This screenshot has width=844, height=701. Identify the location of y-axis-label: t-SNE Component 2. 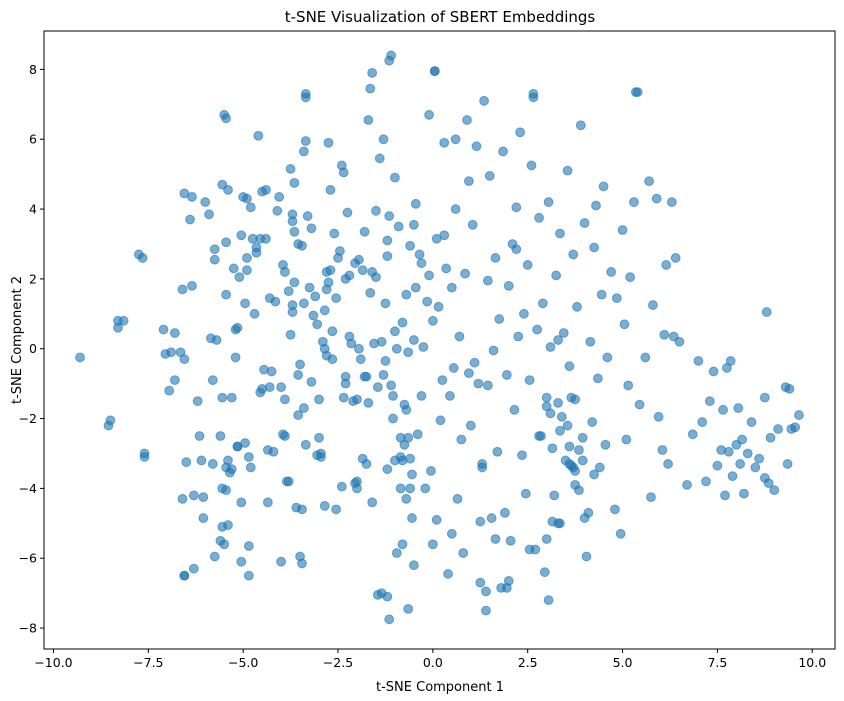
(17, 340).